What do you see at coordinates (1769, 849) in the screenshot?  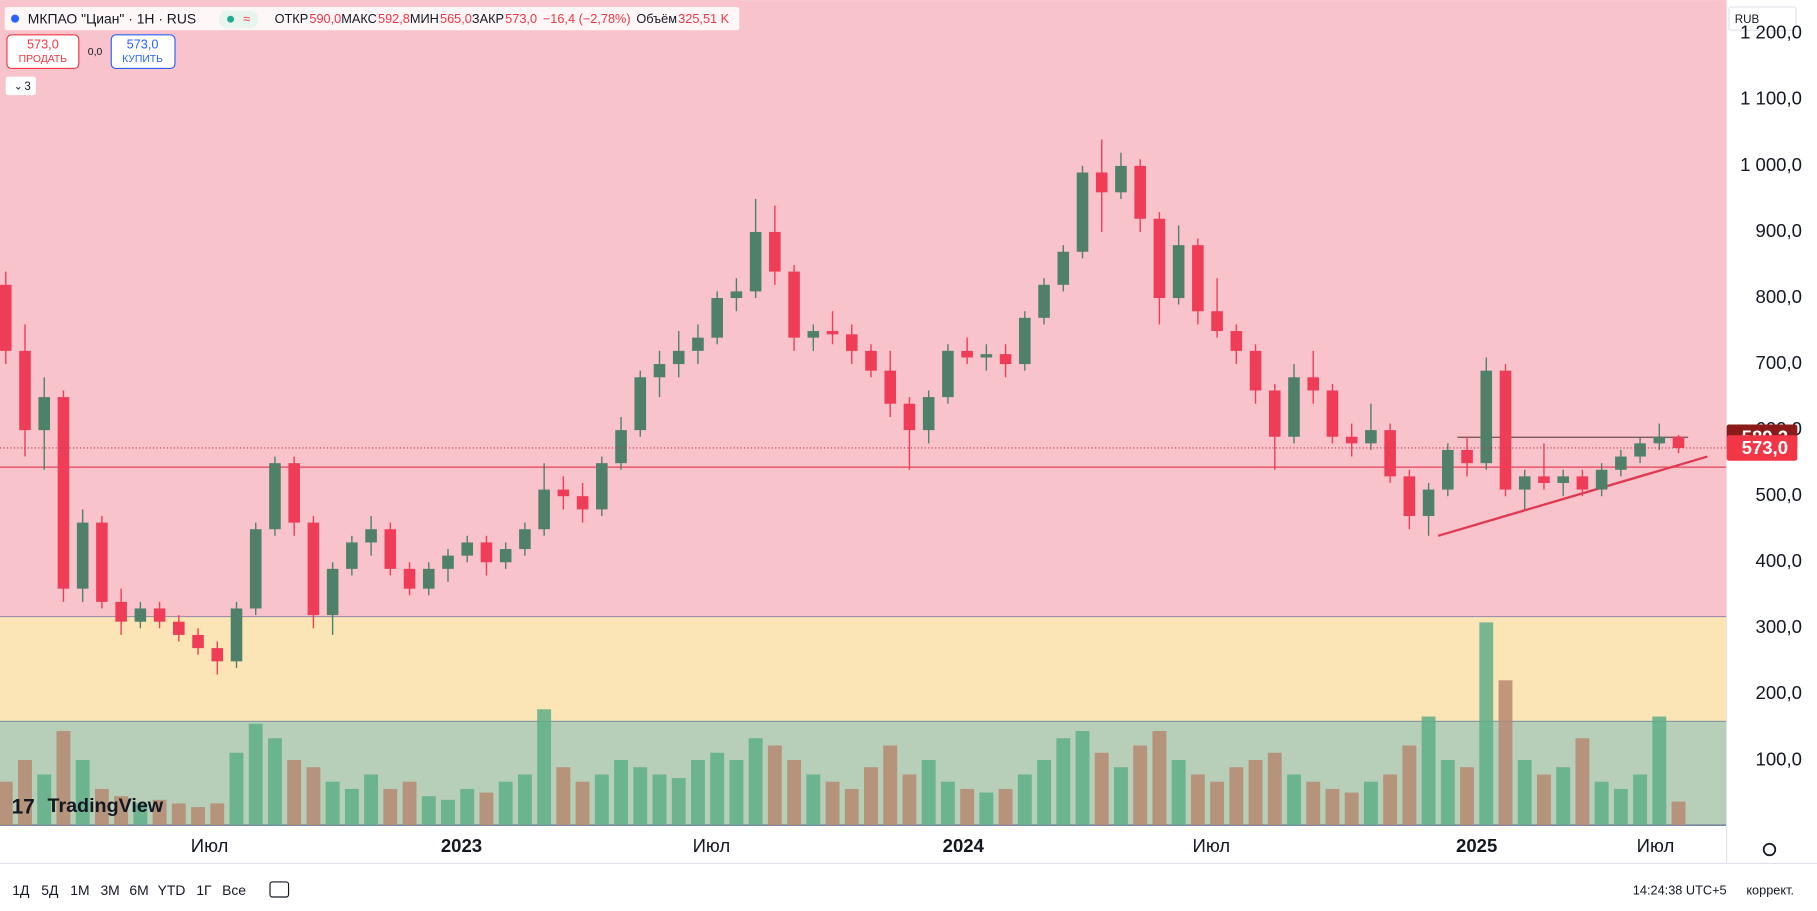 I see `settings-icon` at bounding box center [1769, 849].